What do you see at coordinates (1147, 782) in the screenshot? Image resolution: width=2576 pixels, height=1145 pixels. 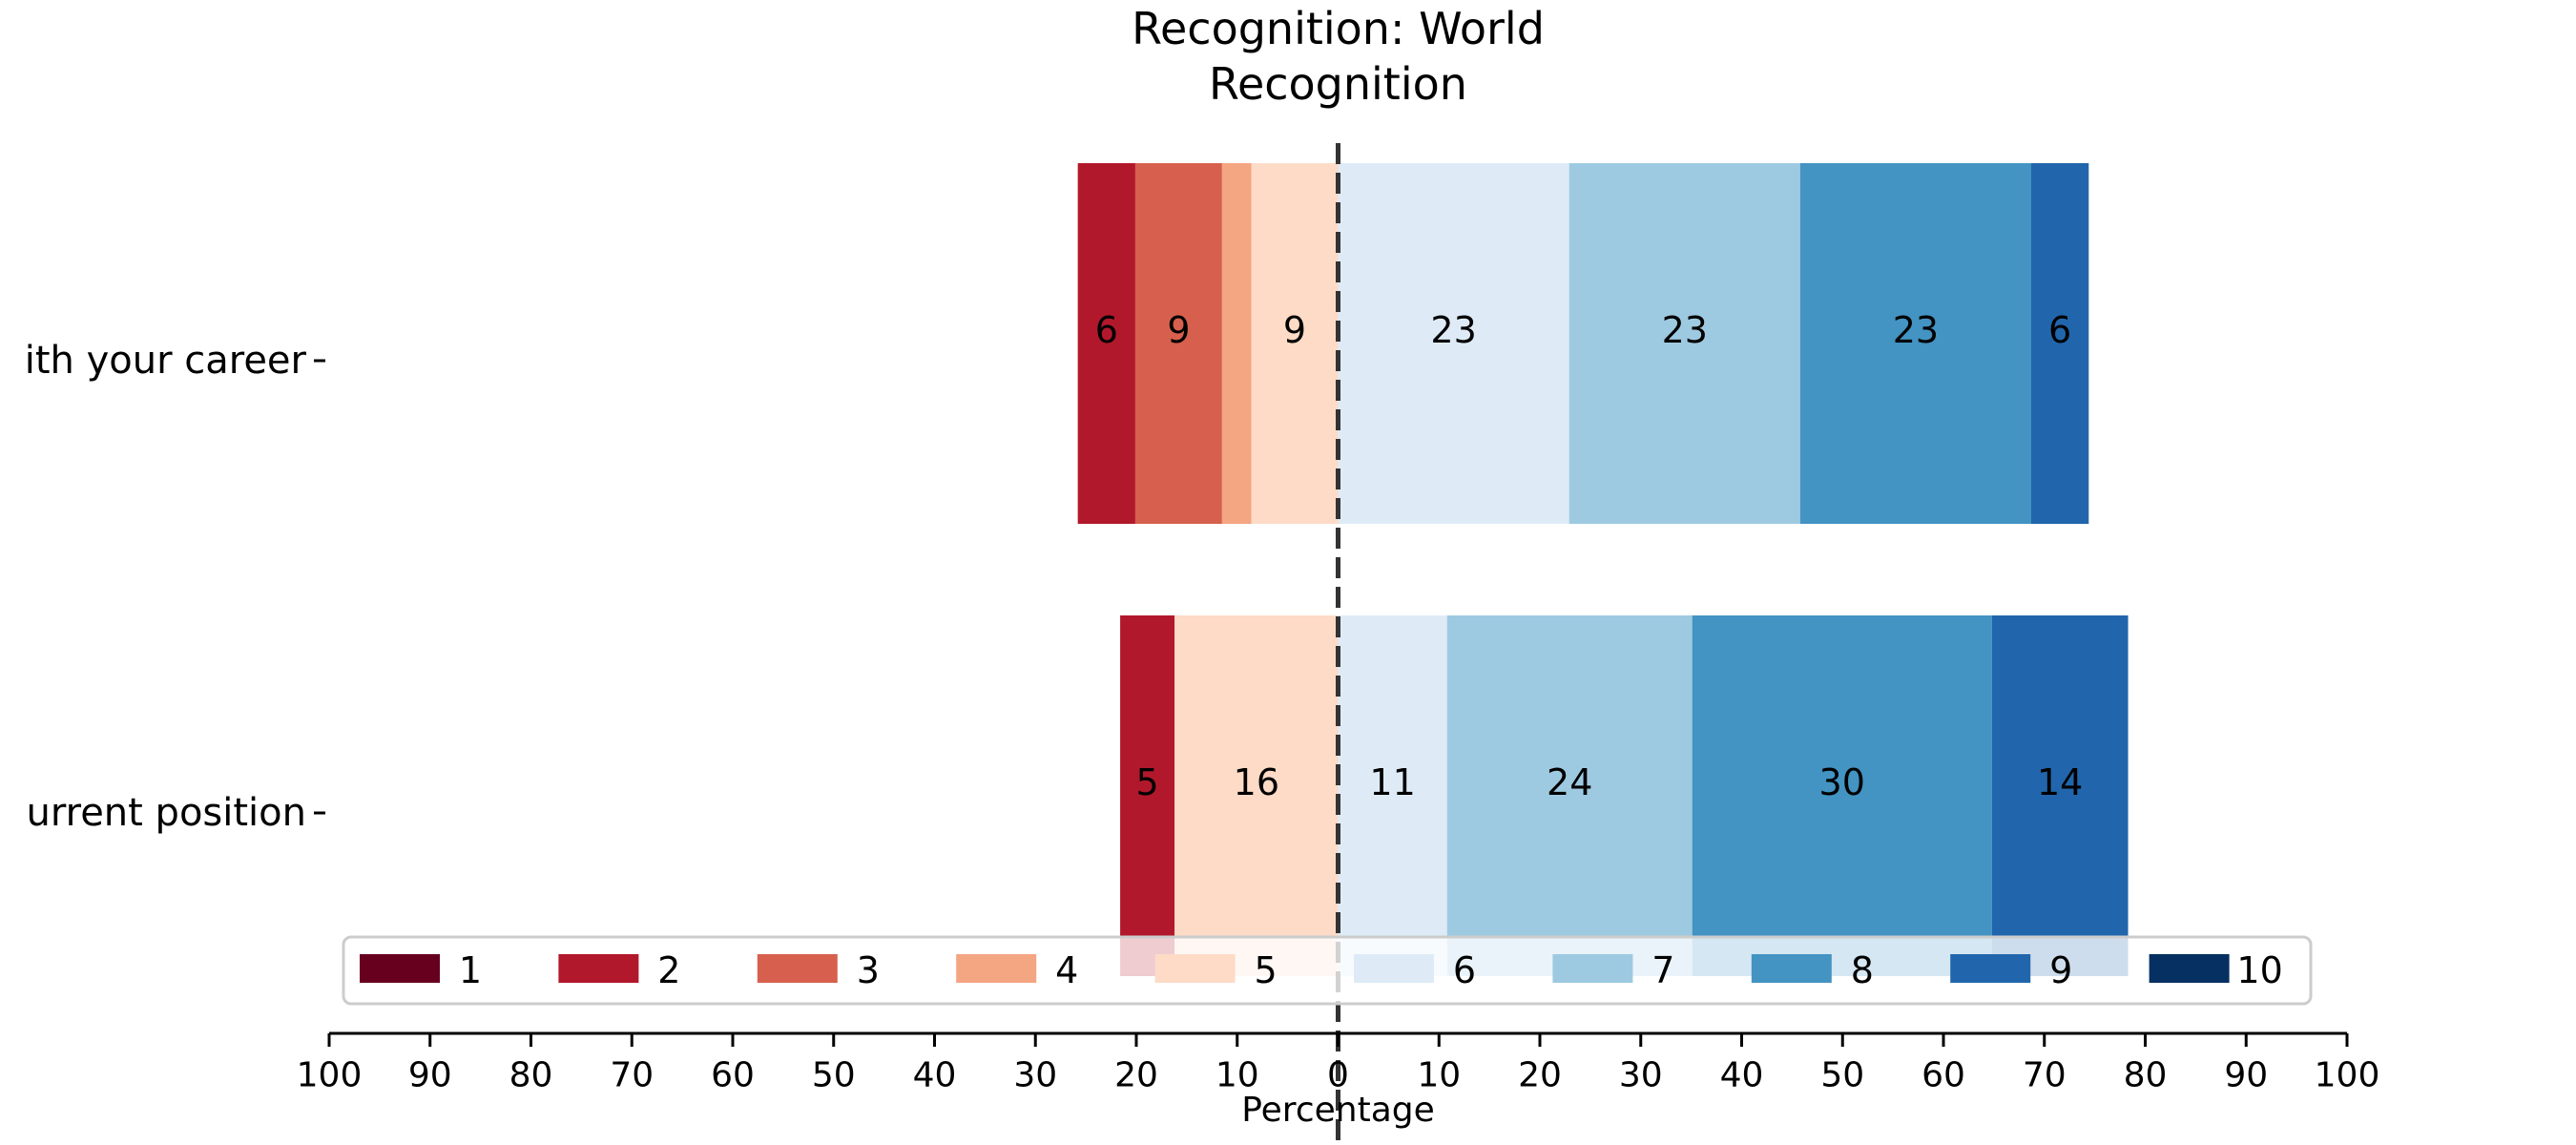 I see `data-label: 5` at bounding box center [1147, 782].